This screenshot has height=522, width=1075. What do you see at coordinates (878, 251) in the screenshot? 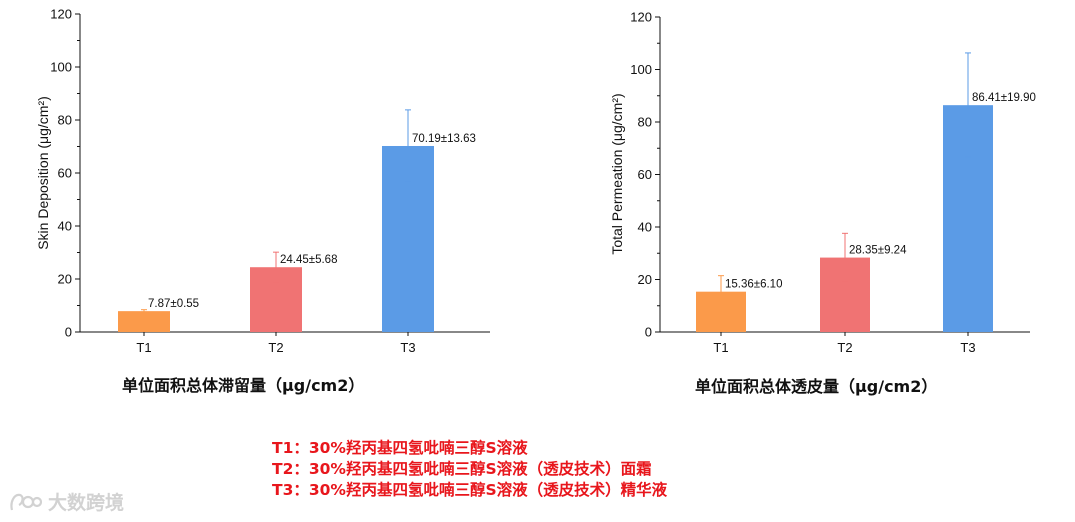
I see `data-label-t2: 28.35±9.24` at bounding box center [878, 251].